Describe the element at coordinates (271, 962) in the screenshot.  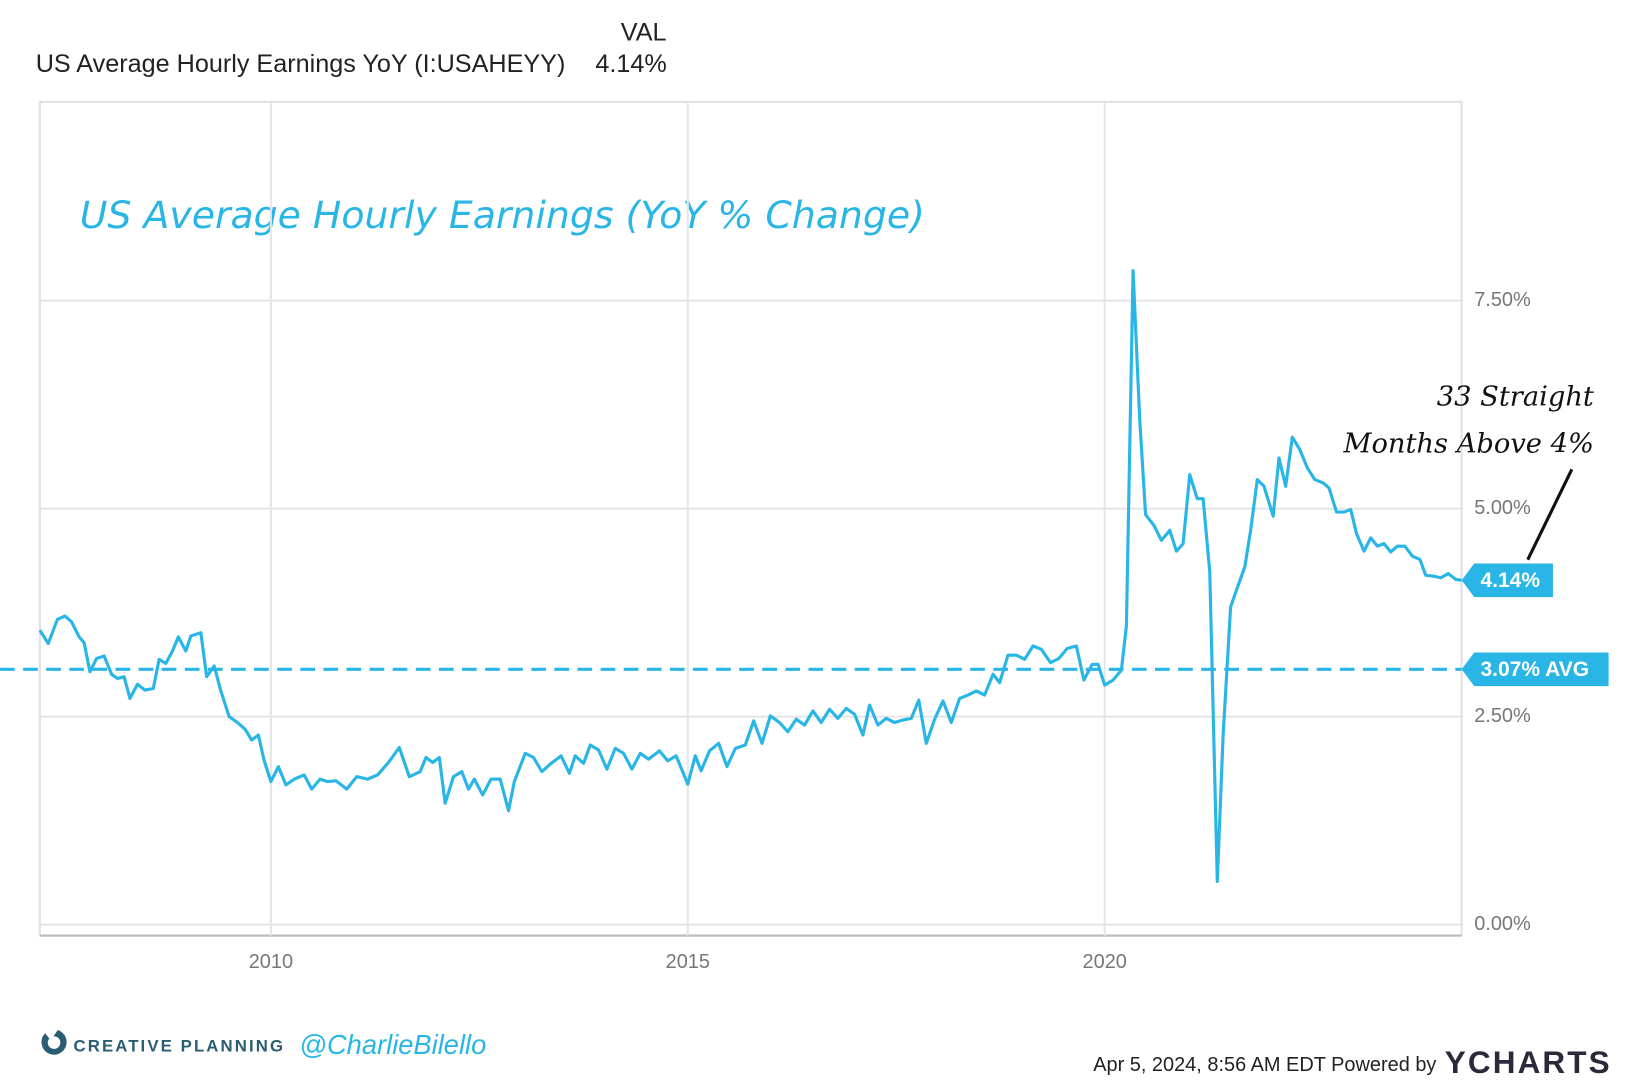
I see `x-tick-label: 2010` at that location.